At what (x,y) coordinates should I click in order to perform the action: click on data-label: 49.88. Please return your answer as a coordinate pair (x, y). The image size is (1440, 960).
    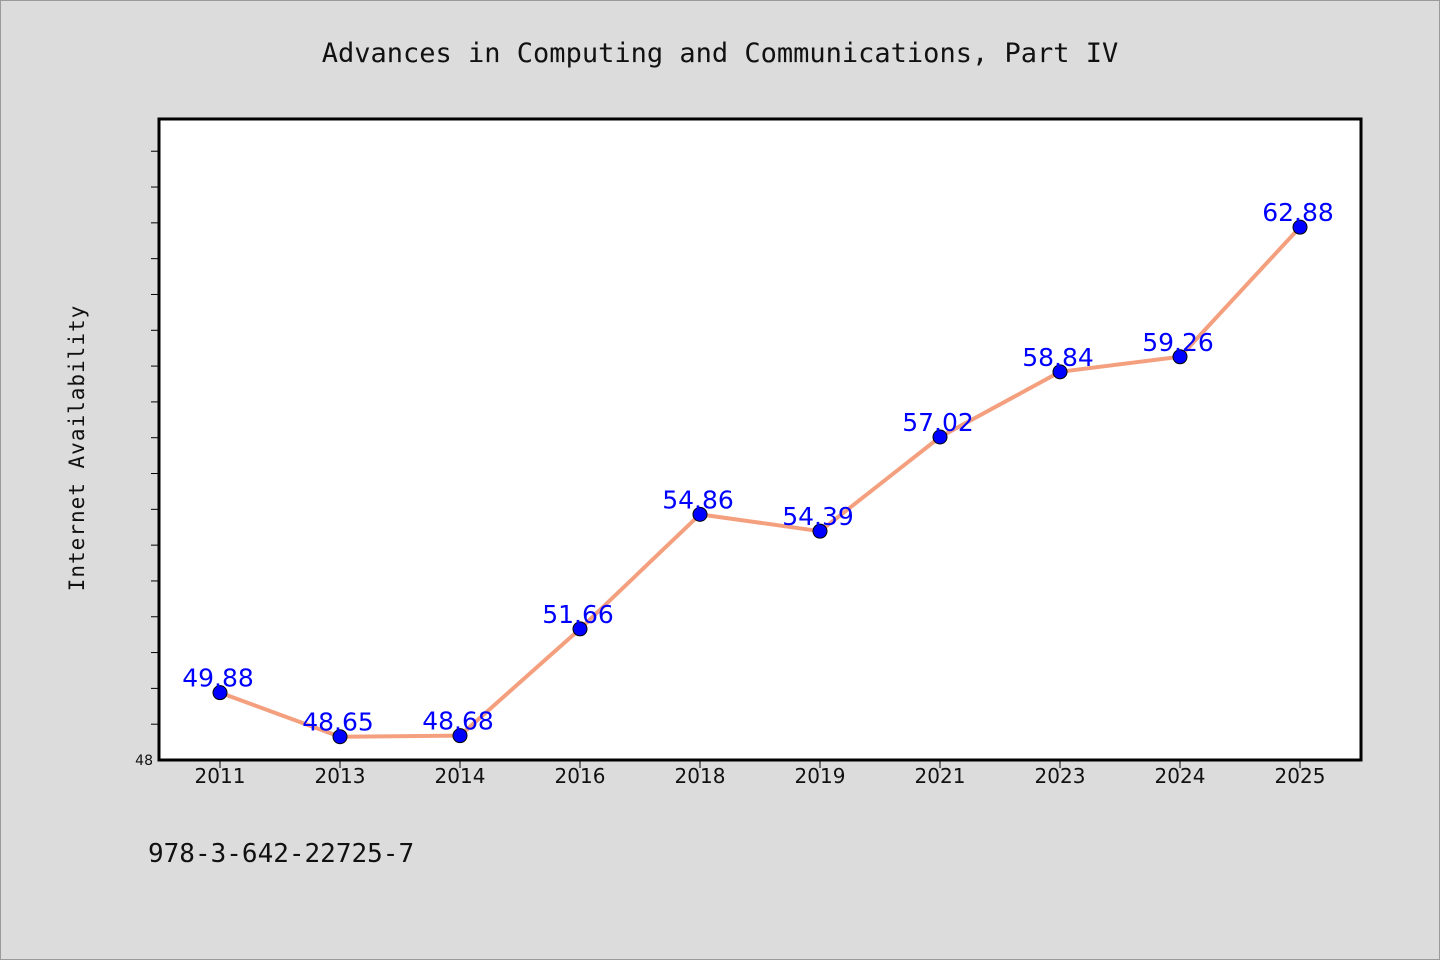
    Looking at the image, I should click on (218, 678).